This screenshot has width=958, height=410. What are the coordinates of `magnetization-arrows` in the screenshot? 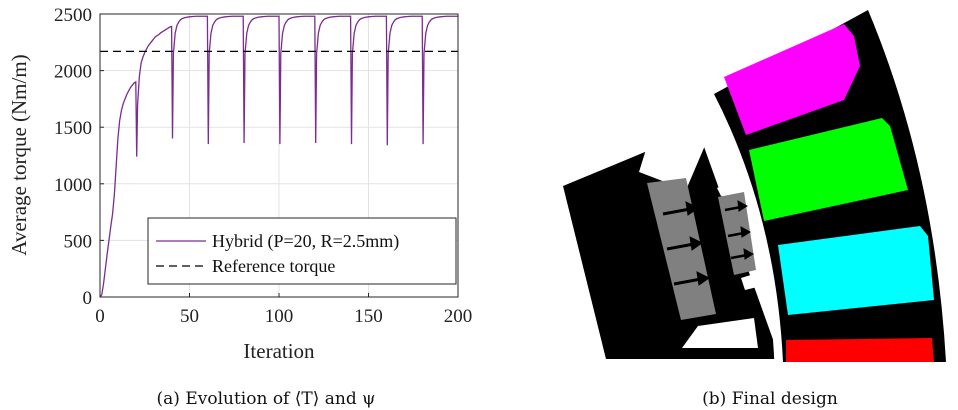 It's located at (708, 243).